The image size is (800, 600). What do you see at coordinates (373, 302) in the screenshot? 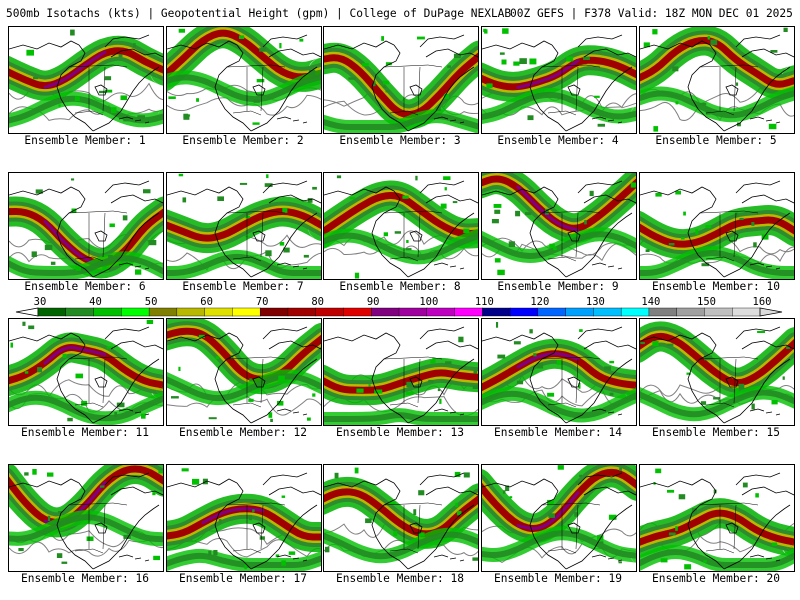
I see `colorbar-tick-label: 90` at bounding box center [373, 302].